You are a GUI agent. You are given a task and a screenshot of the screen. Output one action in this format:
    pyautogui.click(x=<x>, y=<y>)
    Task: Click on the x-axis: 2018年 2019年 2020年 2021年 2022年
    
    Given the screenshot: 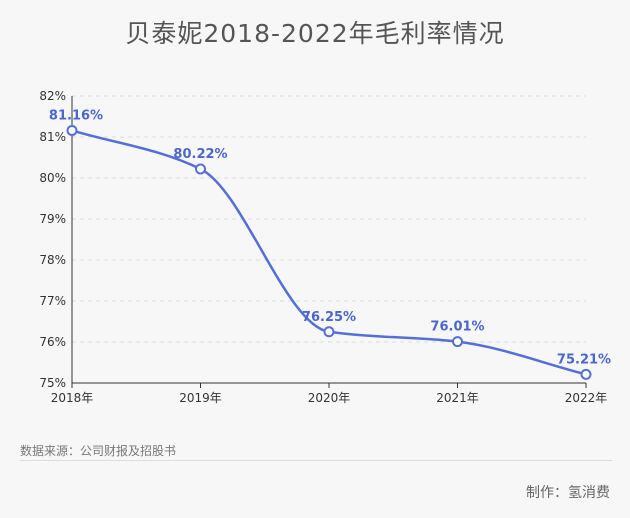 What is the action you would take?
    pyautogui.click(x=329, y=393)
    